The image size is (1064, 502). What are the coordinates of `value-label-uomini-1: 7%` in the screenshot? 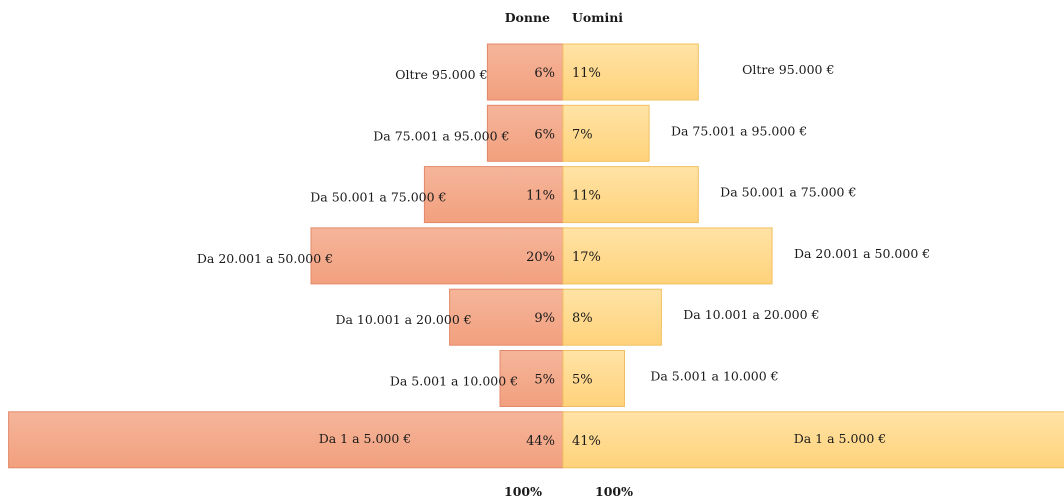 It's located at (582, 134).